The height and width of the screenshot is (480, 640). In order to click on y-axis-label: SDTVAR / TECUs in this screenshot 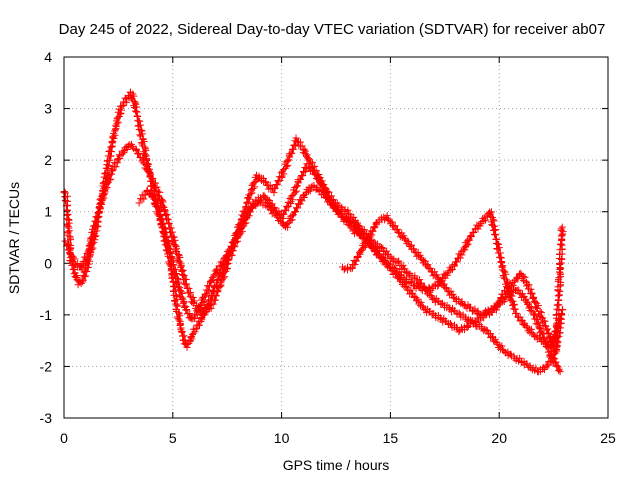, I will do `click(14, 238)`.